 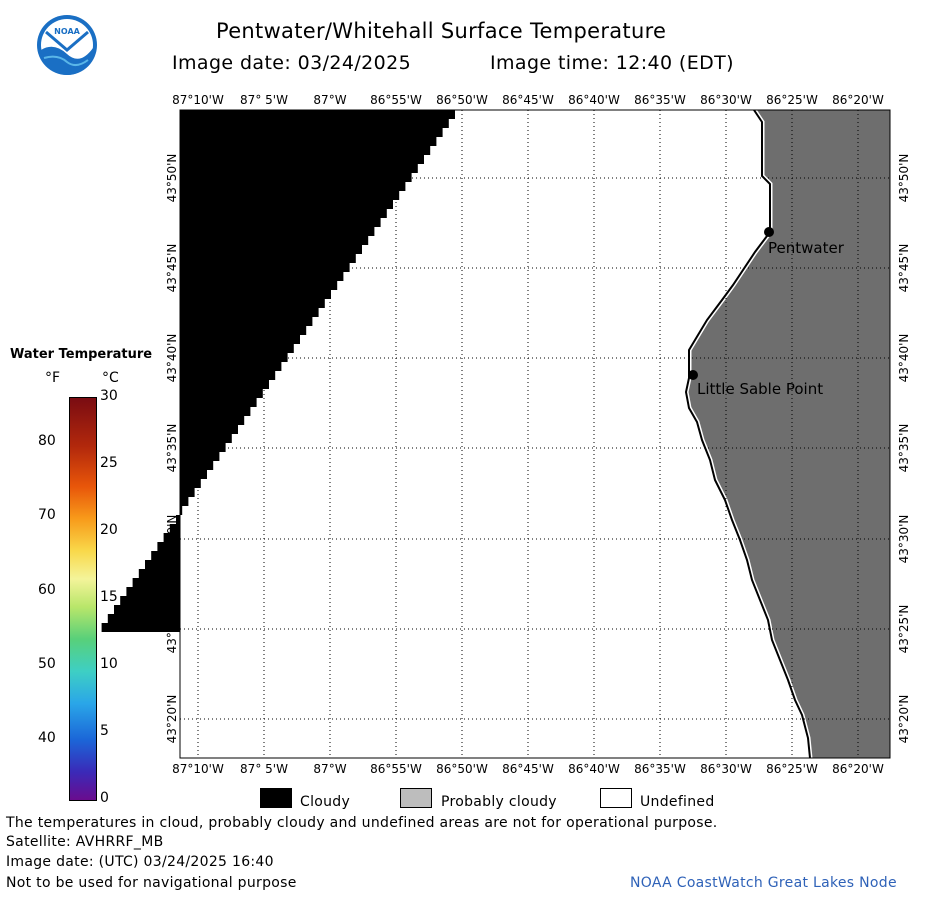 I want to click on logo-text: NOAA, so click(x=67, y=31).